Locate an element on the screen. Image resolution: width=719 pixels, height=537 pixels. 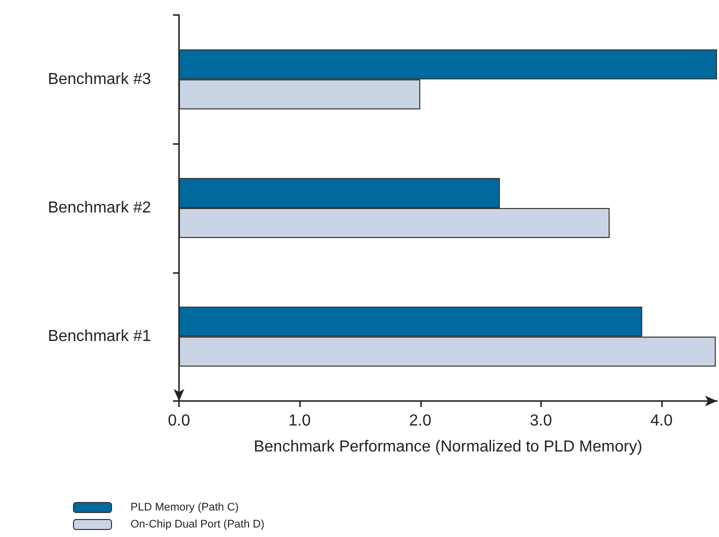
x-tick-label: 0.0 is located at coordinates (179, 421).